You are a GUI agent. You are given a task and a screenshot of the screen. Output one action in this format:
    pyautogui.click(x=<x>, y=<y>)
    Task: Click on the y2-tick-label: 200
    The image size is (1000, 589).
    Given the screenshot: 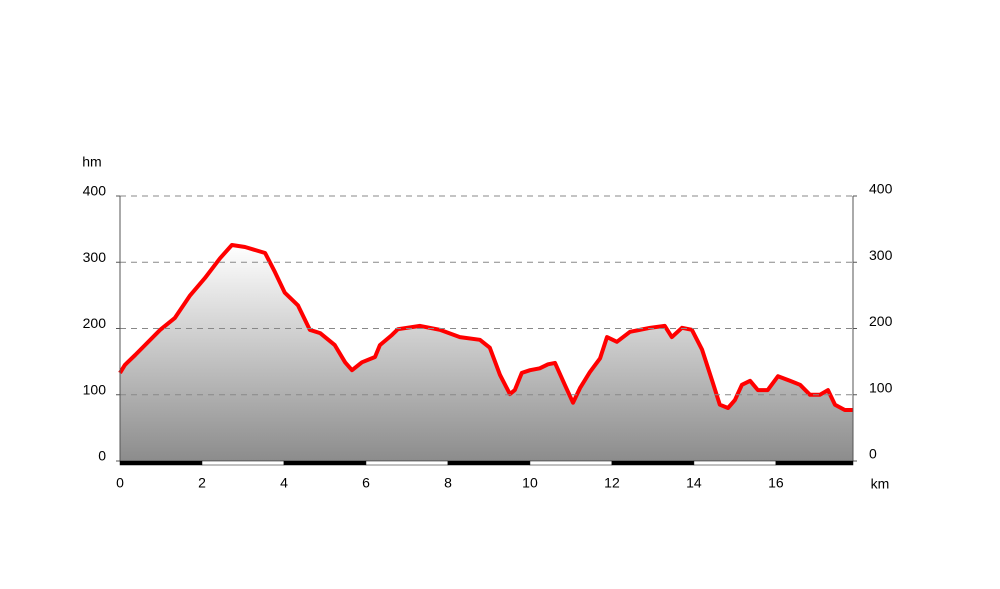 What is the action you would take?
    pyautogui.click(x=881, y=321)
    